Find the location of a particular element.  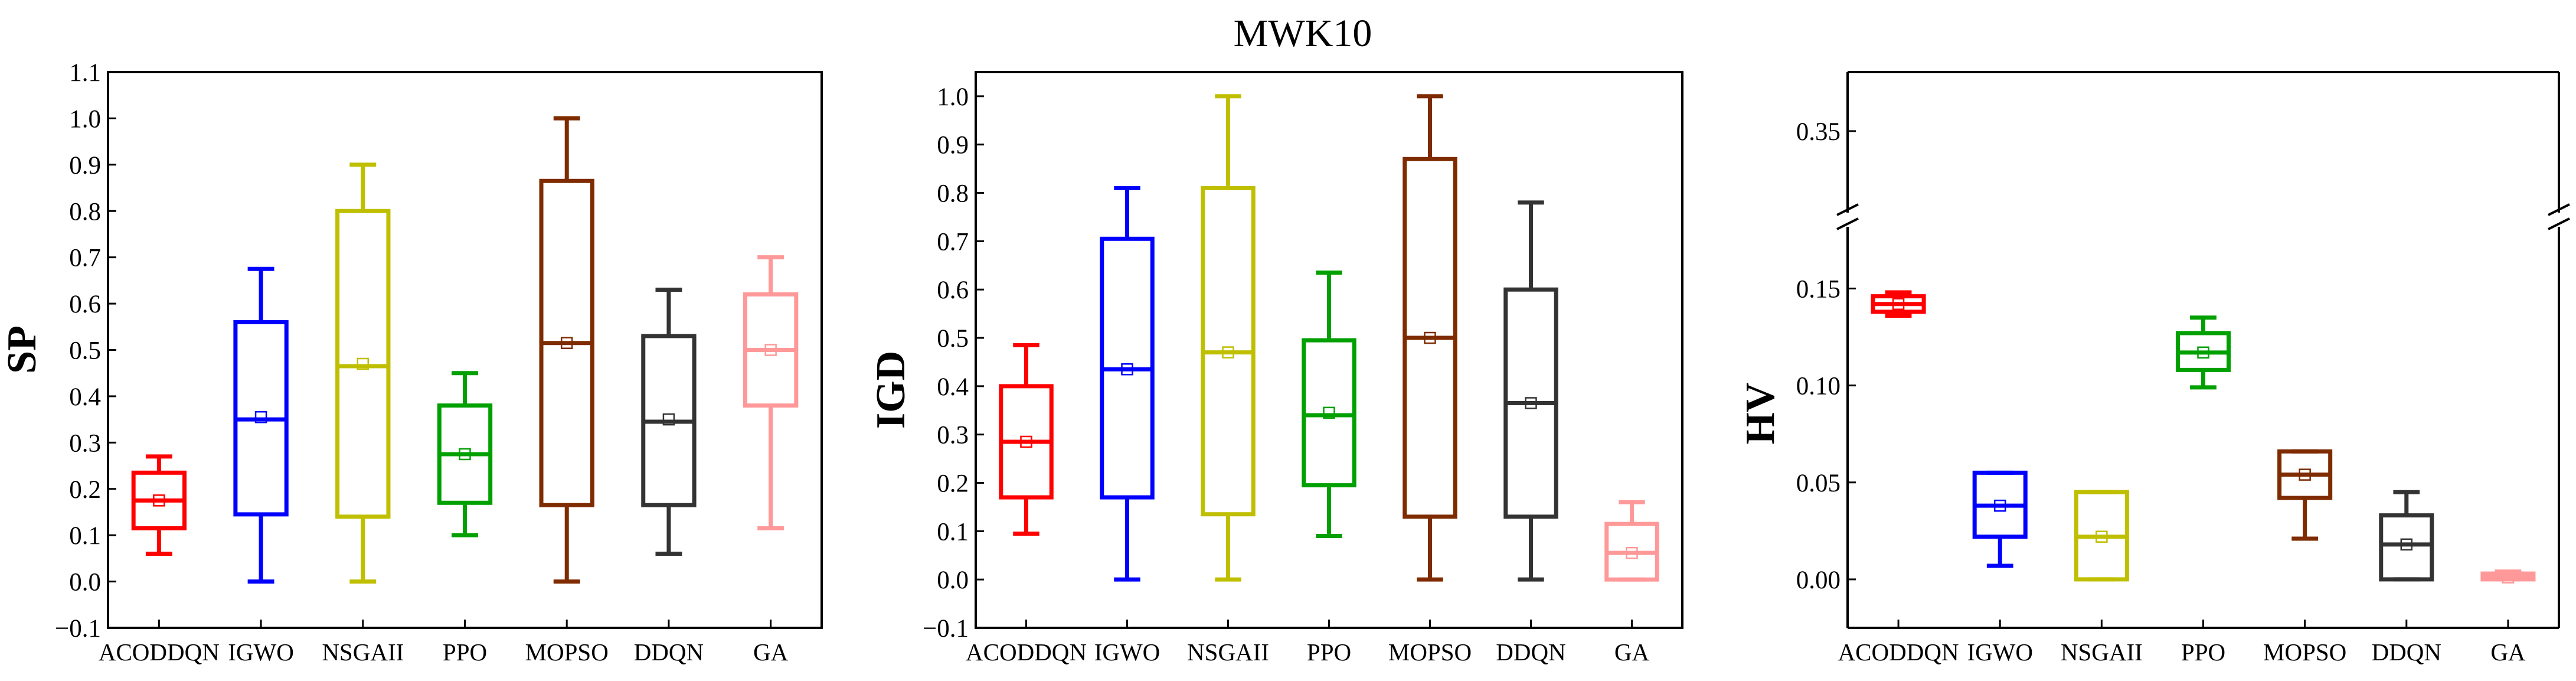

box-ddqn is located at coordinates (2406, 547).